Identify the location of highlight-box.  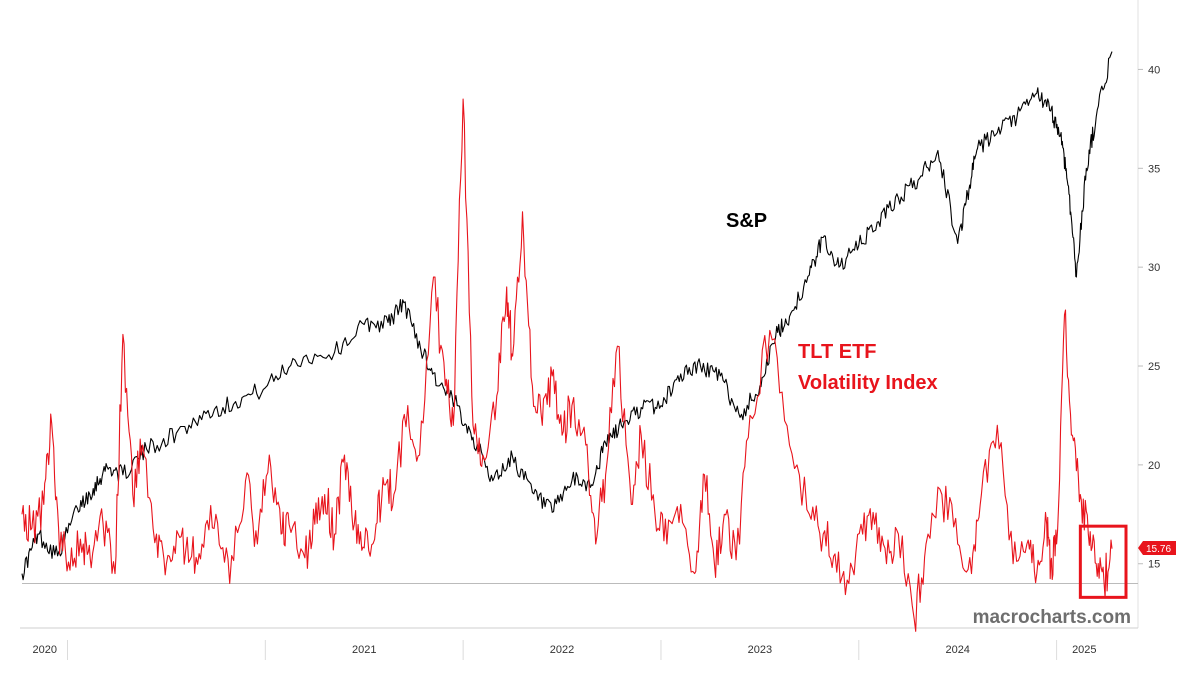
(1103, 561).